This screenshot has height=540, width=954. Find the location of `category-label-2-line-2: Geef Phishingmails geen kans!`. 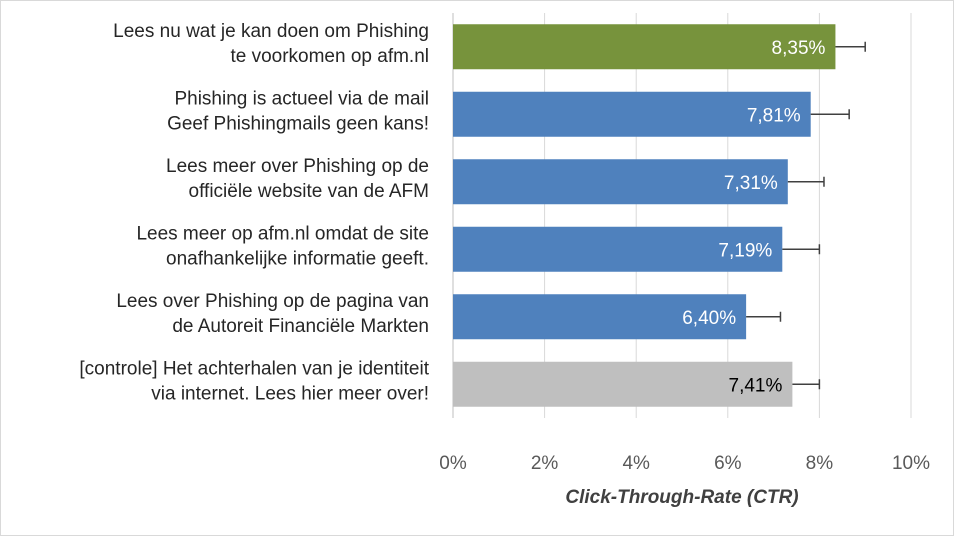

category-label-2-line-2: Geef Phishingmails geen kans! is located at coordinates (298, 123).